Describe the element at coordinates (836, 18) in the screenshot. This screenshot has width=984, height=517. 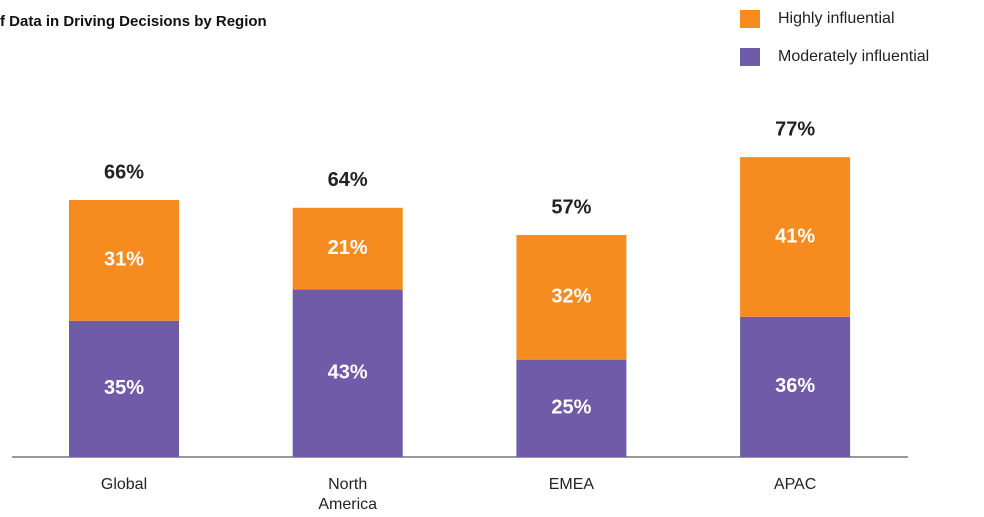
I see `legend-label: Highly influential` at that location.